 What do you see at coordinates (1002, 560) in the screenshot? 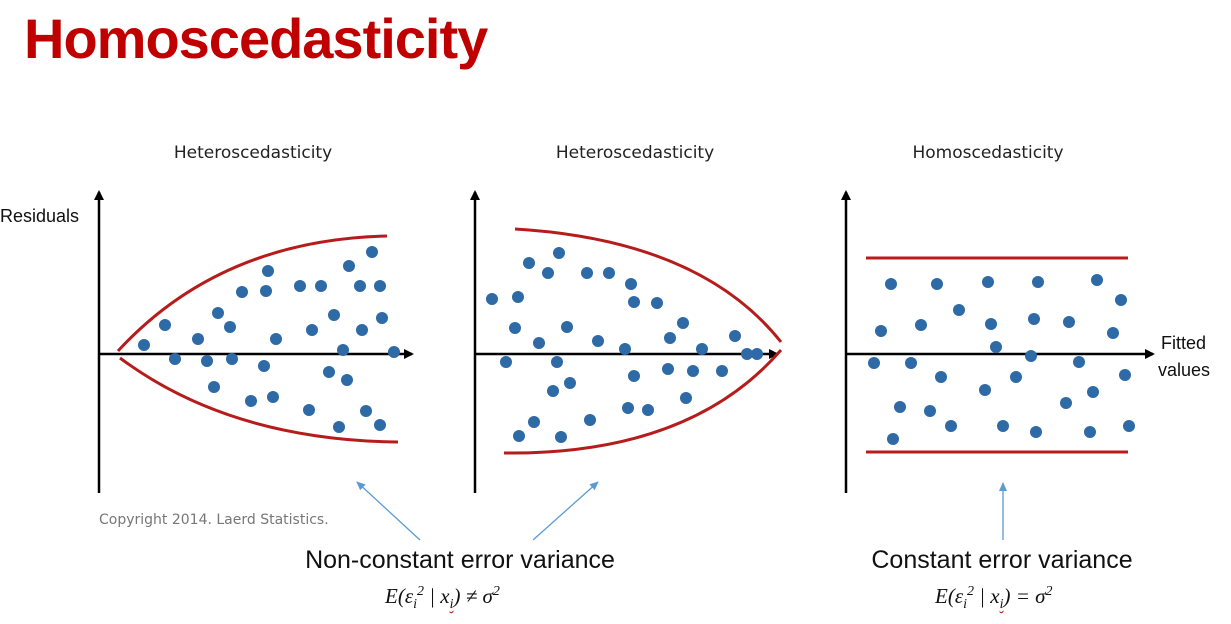
I see `caption-right: Constant error variance` at bounding box center [1002, 560].